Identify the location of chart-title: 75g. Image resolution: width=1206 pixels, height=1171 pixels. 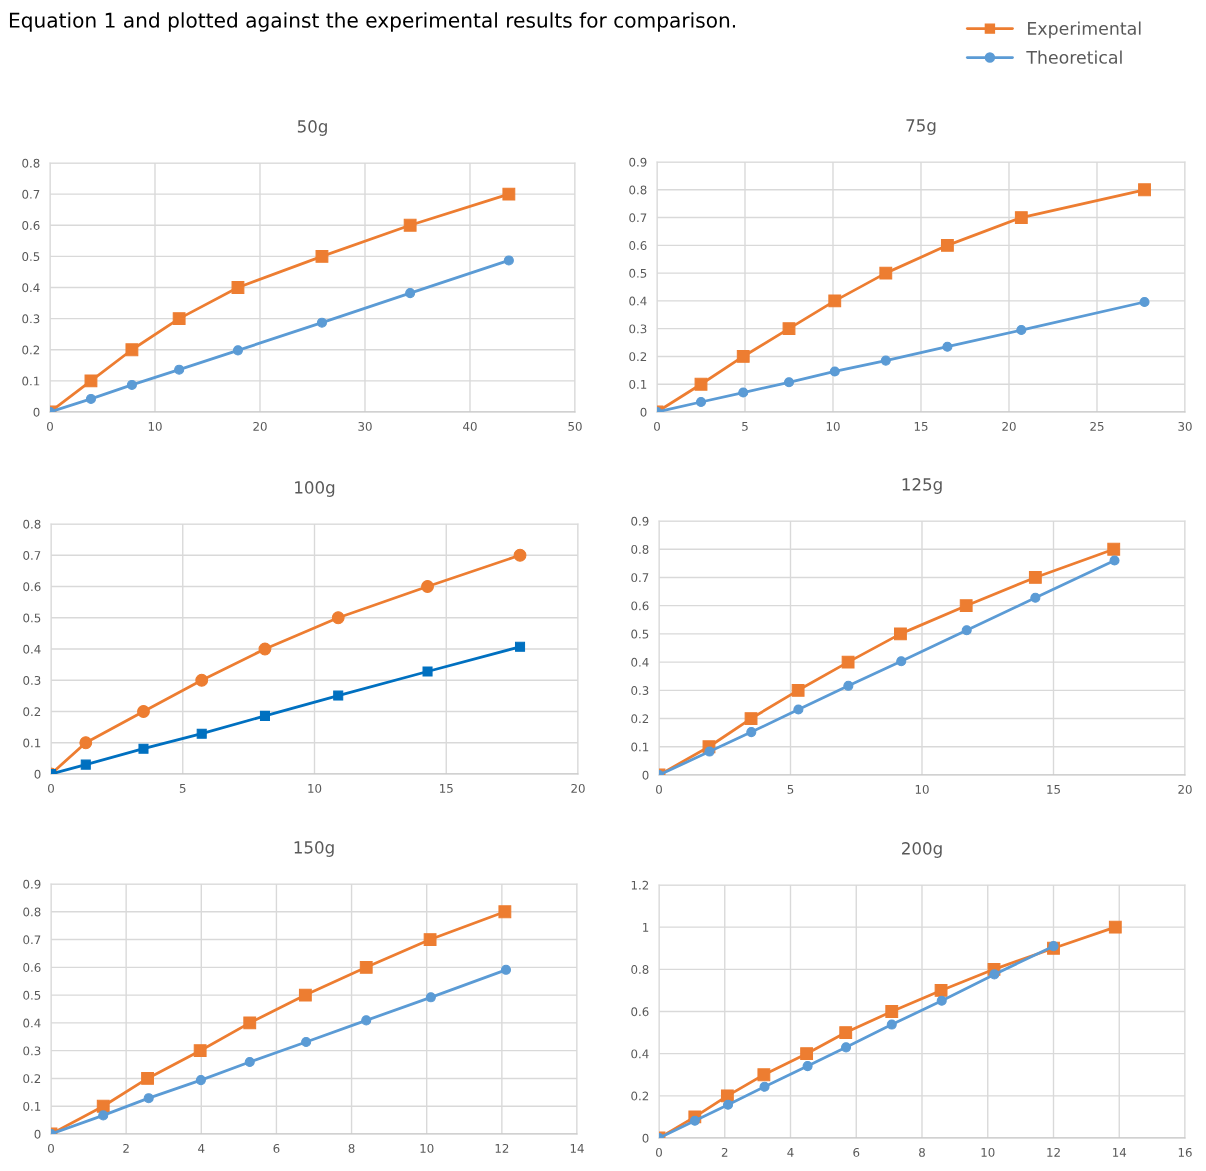
(921, 127).